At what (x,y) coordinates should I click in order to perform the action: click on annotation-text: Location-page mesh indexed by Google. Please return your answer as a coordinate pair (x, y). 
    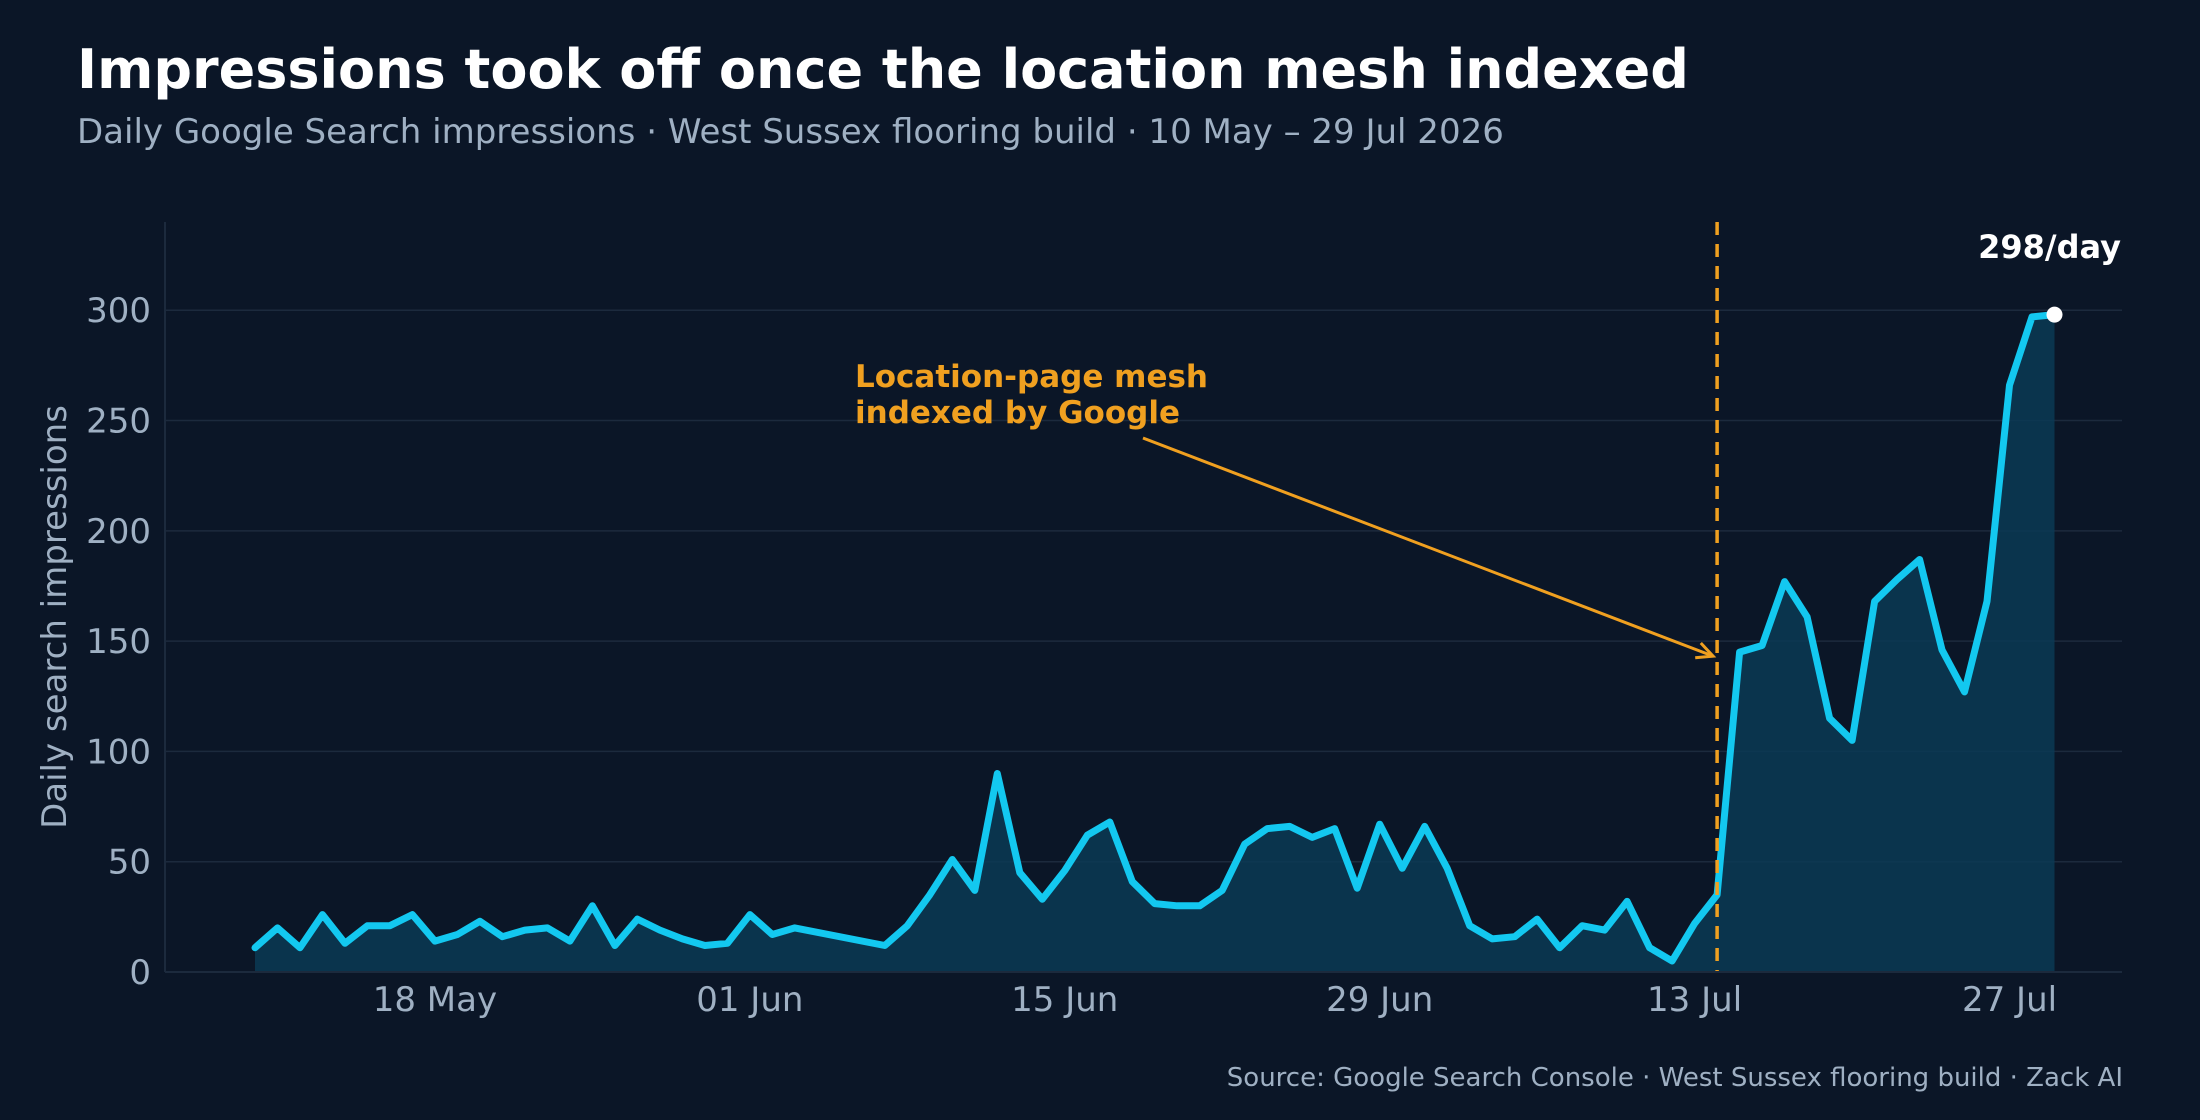
    Looking at the image, I should click on (1031, 395).